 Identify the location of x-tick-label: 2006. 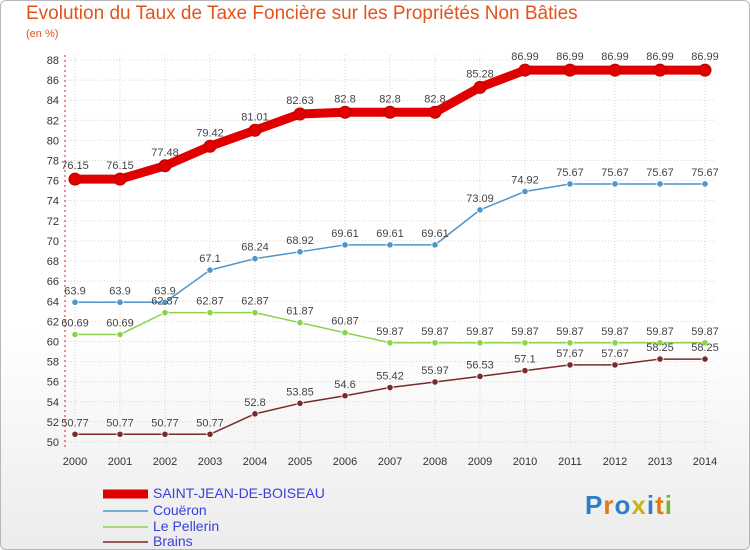
(345, 462).